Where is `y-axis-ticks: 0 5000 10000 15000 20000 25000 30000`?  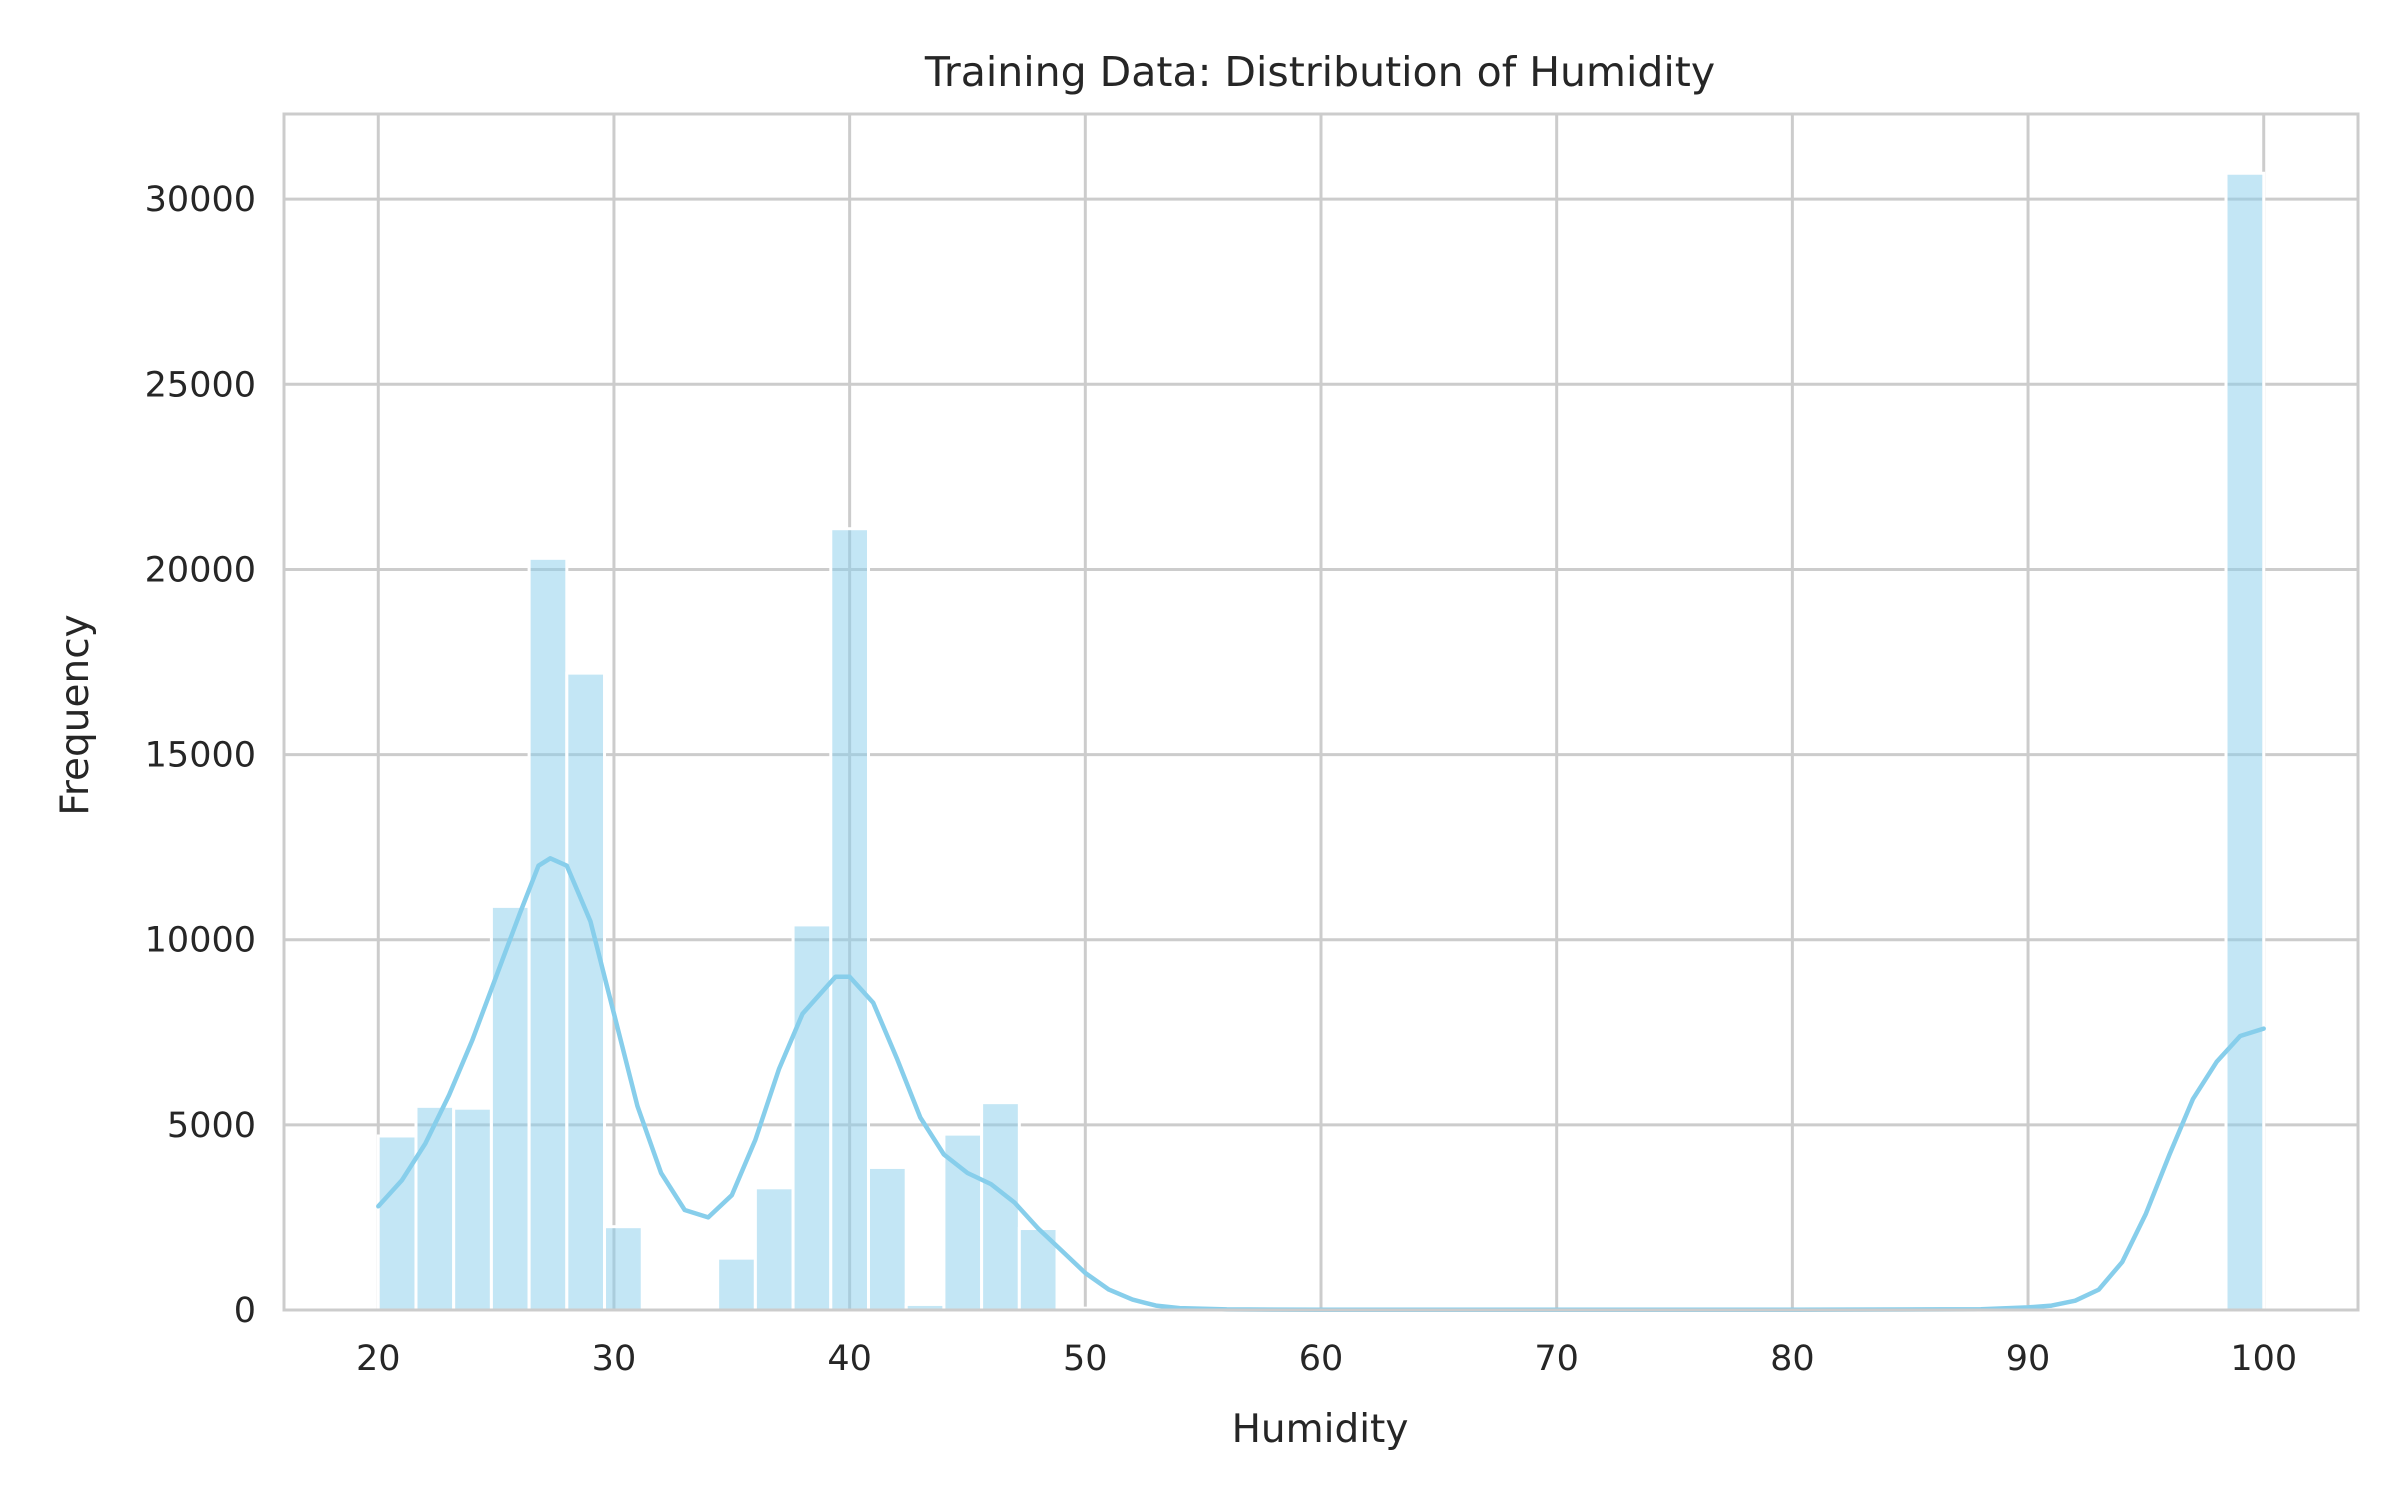
y-axis-ticks: 0 5000 10000 15000 20000 25000 30000 is located at coordinates (200, 755).